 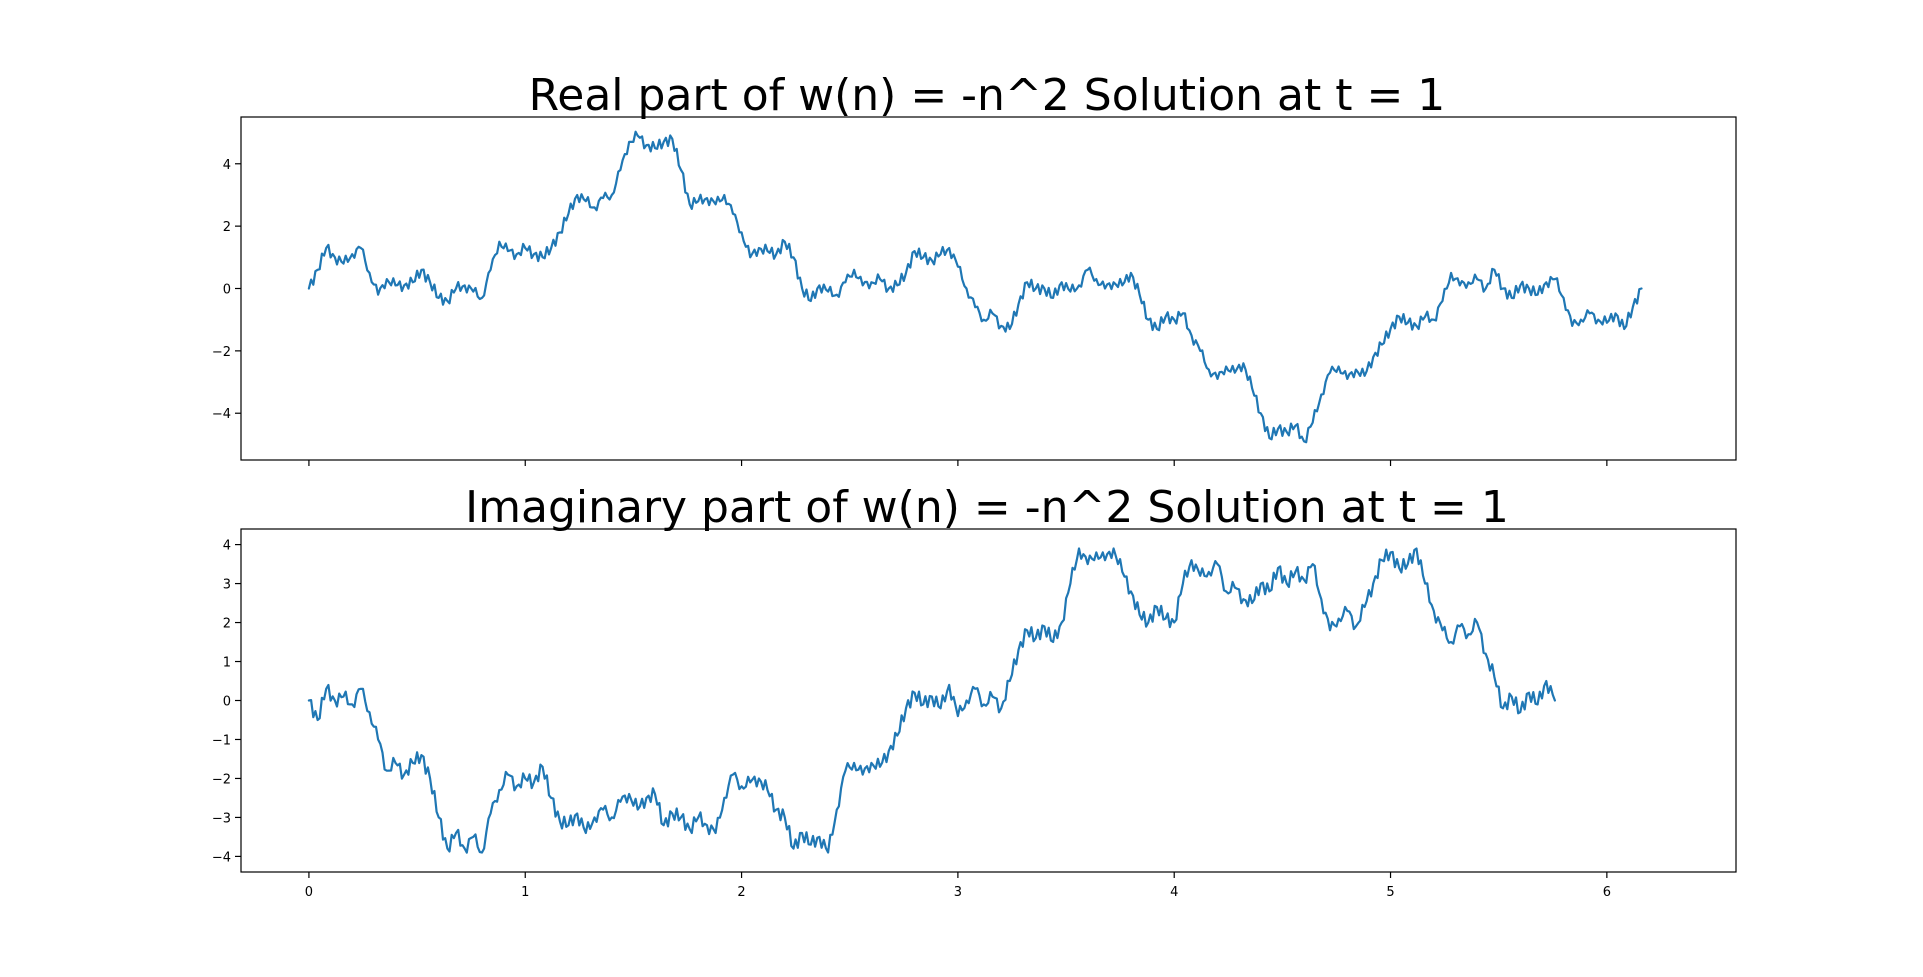 What do you see at coordinates (958, 463) in the screenshot?
I see `real-part-x-axis` at bounding box center [958, 463].